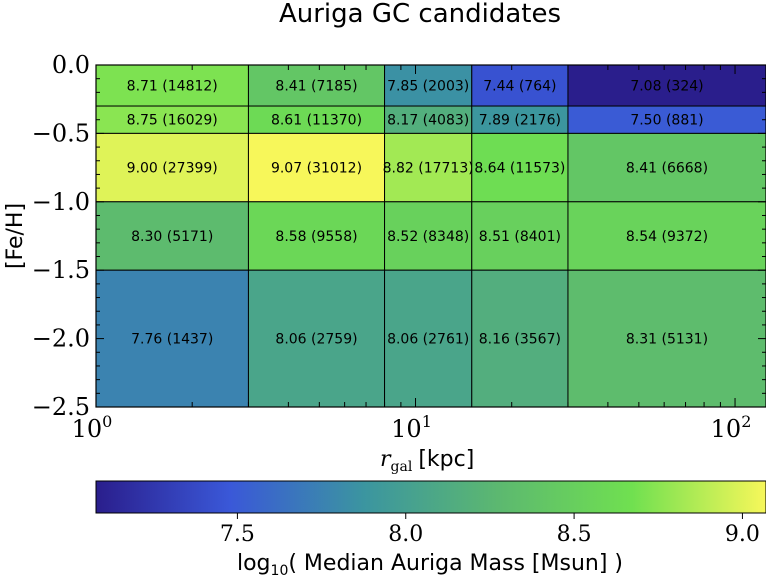 This screenshot has width=766, height=576. I want to click on cell-label: 8.64 (11573), so click(519, 169).